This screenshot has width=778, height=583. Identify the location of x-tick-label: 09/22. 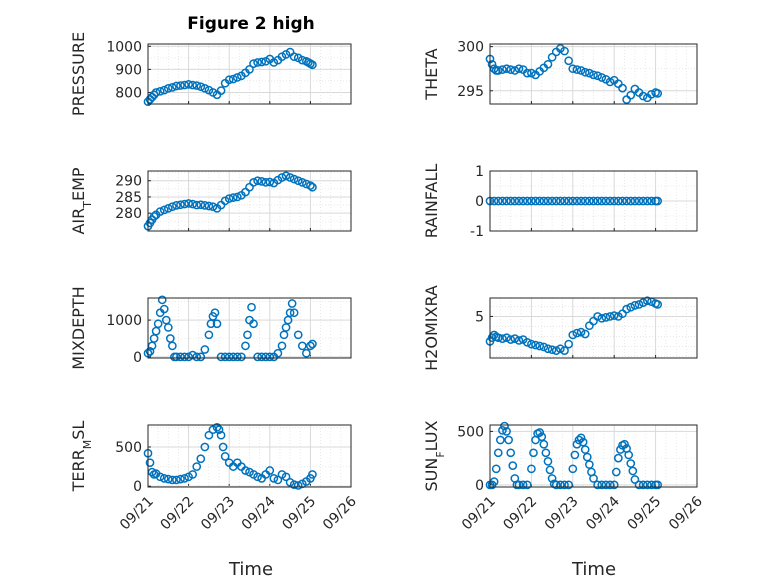
(178, 514).